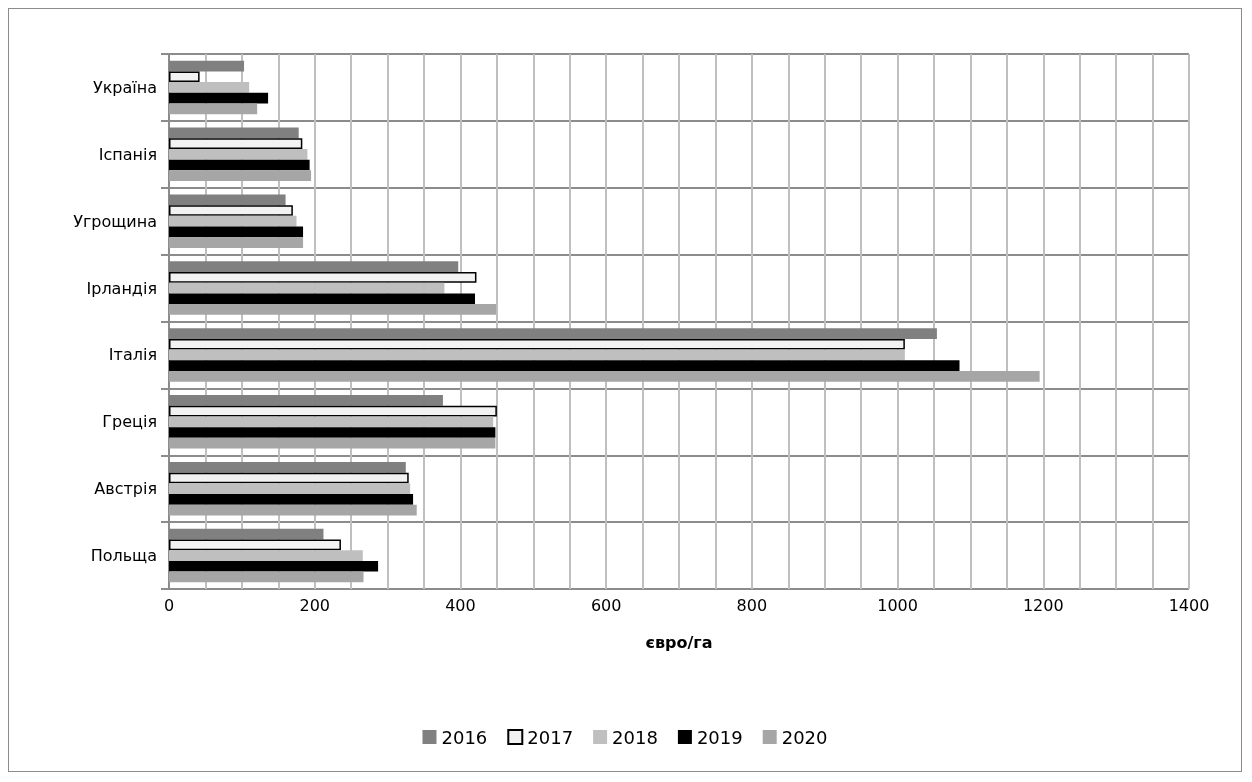  Describe the element at coordinates (314, 605) in the screenshot. I see `x-tick-label: 200` at that location.